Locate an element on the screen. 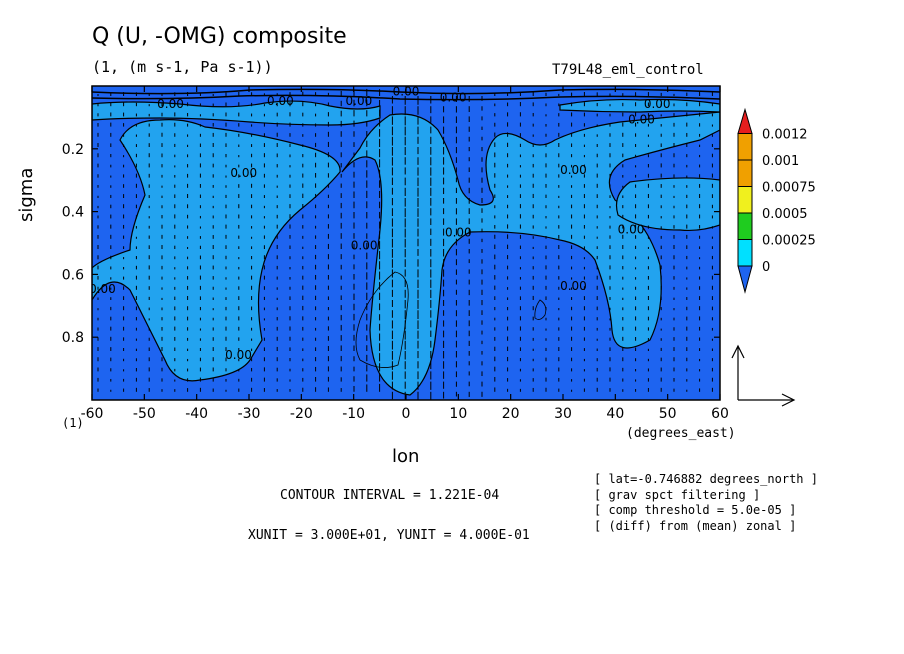 This screenshot has width=904, height=654. x-tick-label: -10 is located at coordinates (353, 414).